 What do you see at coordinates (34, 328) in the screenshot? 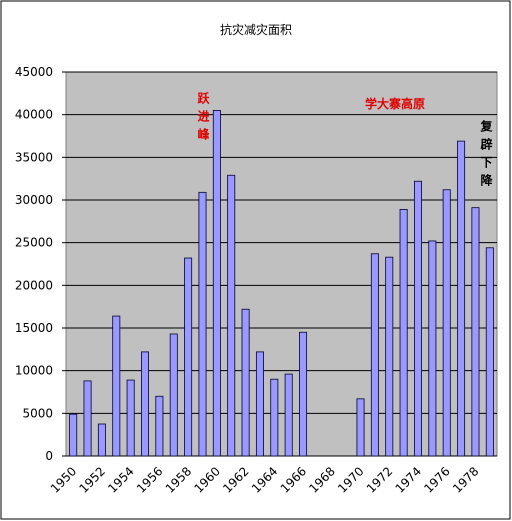
I see `y-tick-label: 15000` at bounding box center [34, 328].